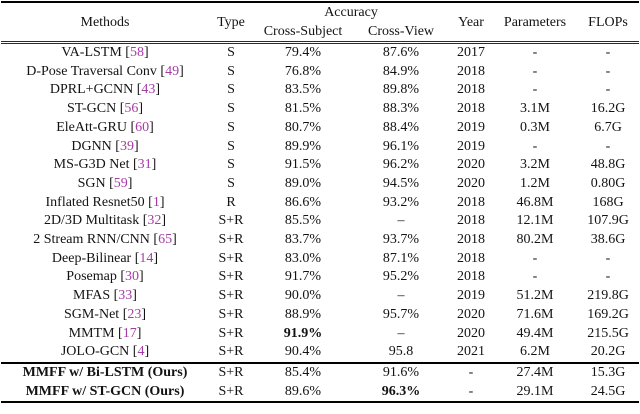 The width and height of the screenshot is (640, 414). Describe the element at coordinates (608, 109) in the screenshot. I see `flops-cell: 16.2G` at that location.